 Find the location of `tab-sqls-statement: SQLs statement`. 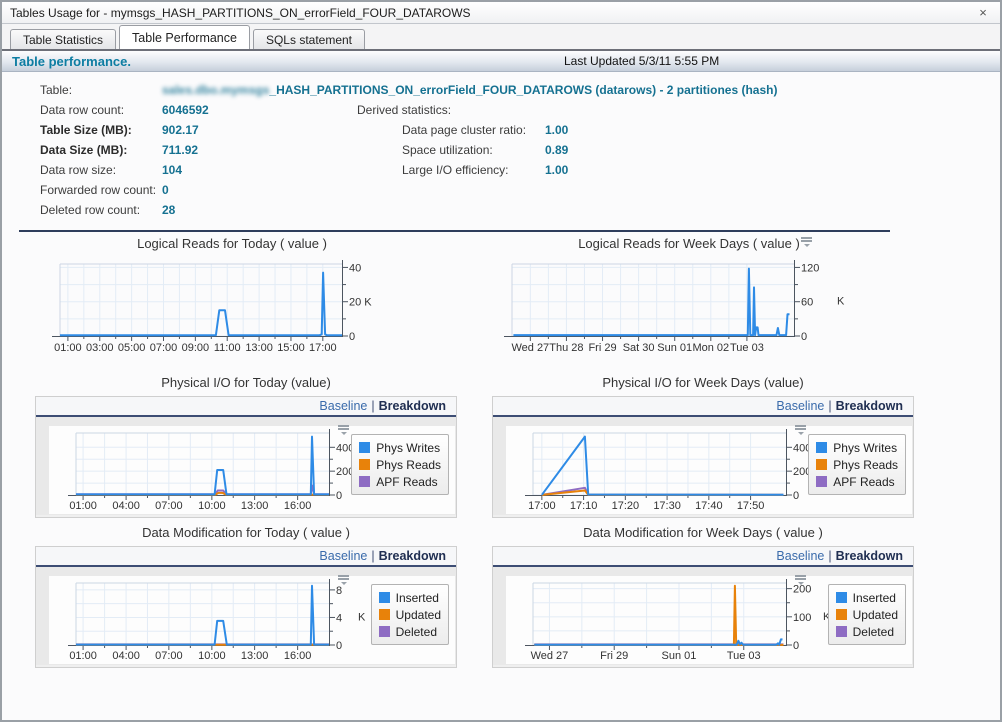

tab-sqls-statement: SQLs statement is located at coordinates (309, 39).